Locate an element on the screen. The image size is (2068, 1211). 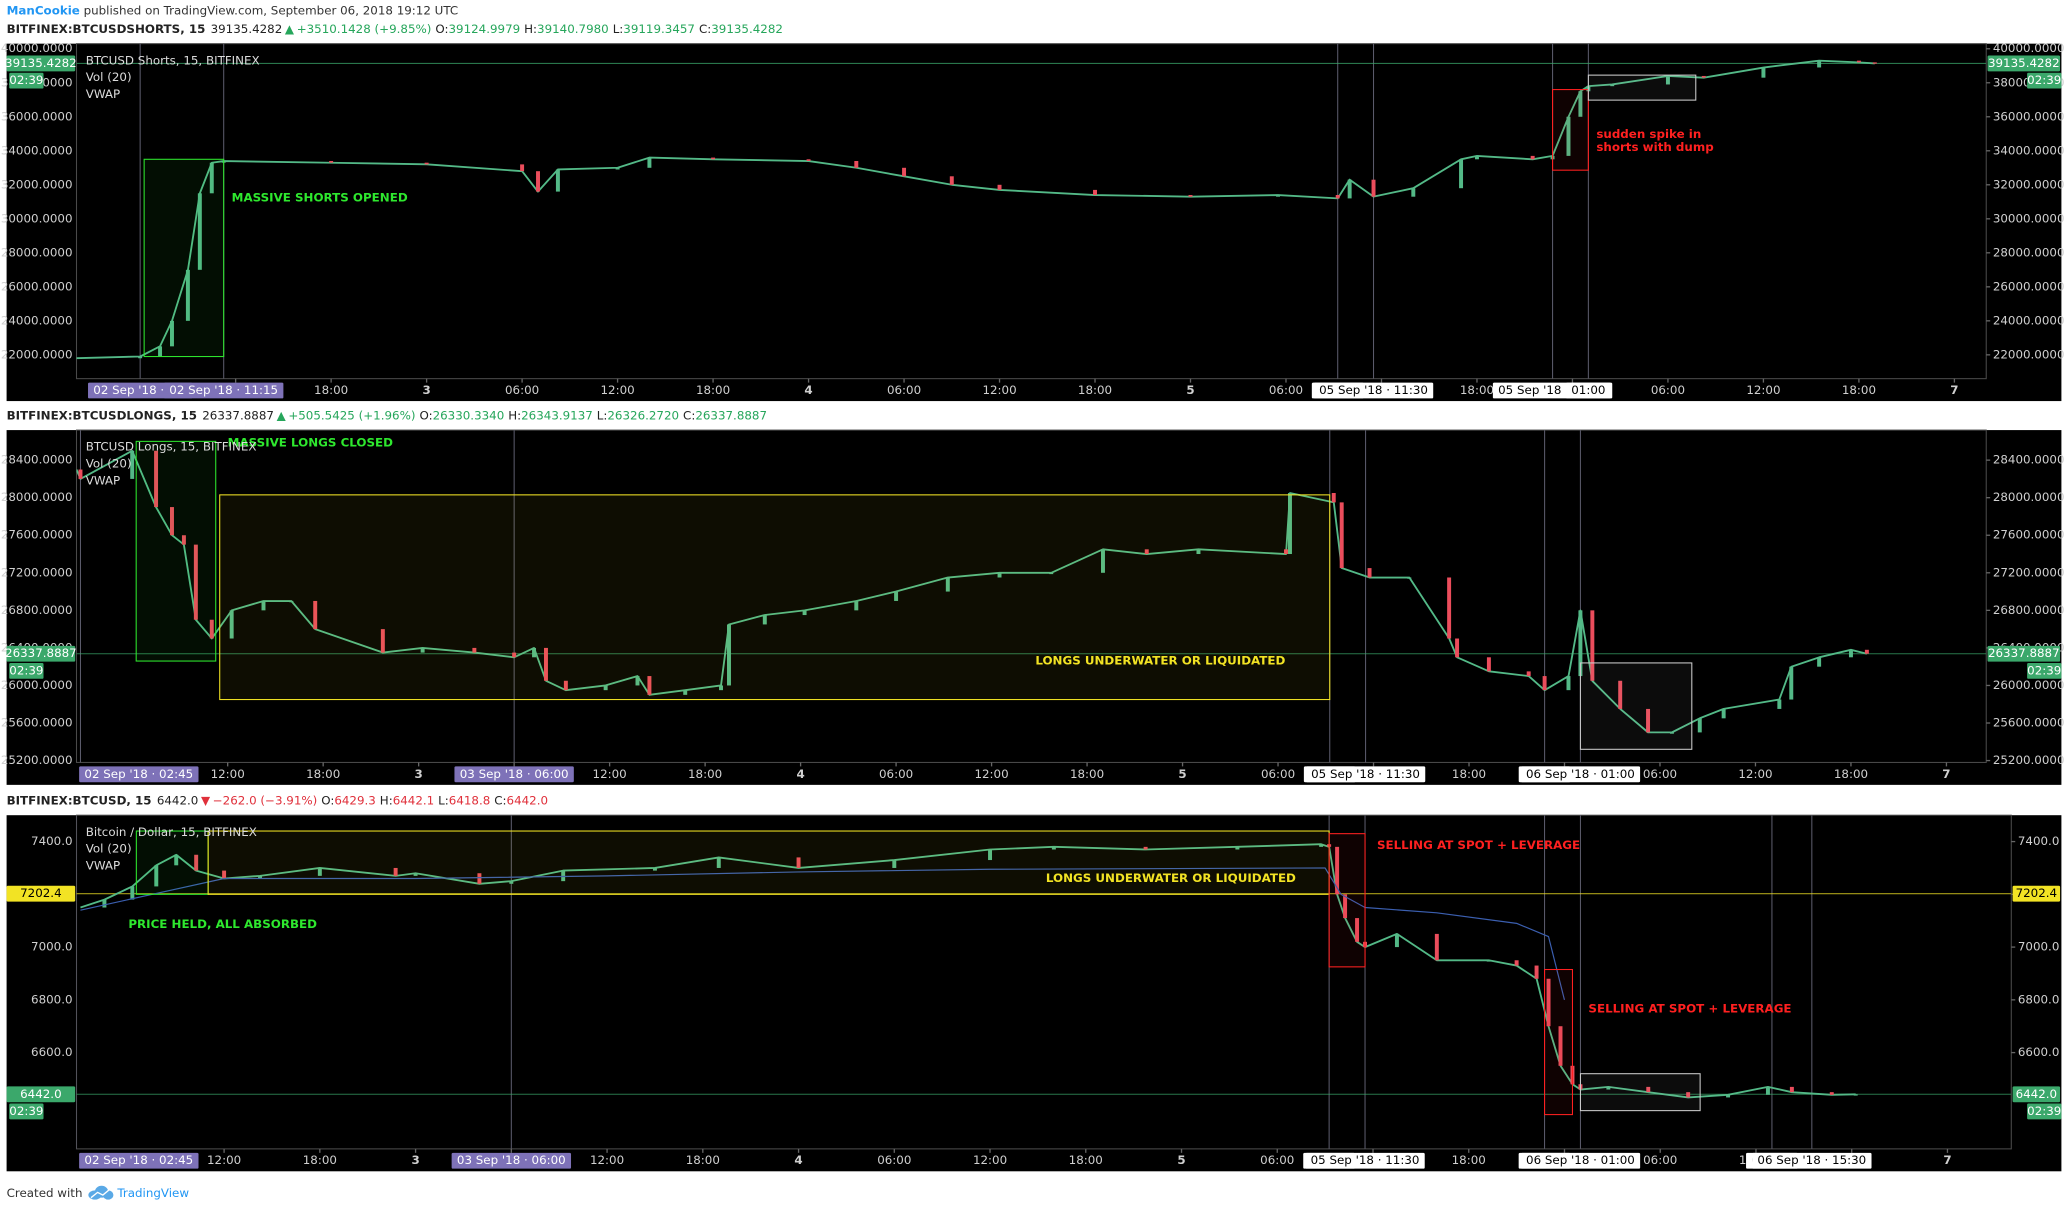
tradingview-logo is located at coordinates (101, 1192).